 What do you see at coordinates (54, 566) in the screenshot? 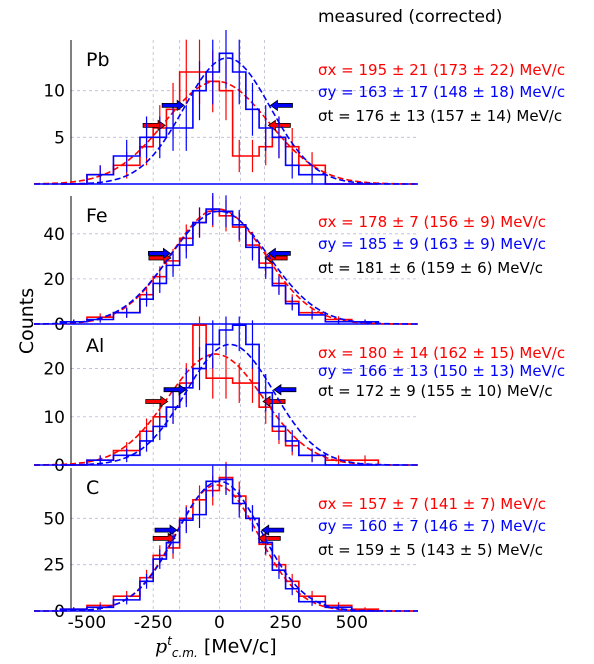
I see `y-tick-label: 25` at bounding box center [54, 566].